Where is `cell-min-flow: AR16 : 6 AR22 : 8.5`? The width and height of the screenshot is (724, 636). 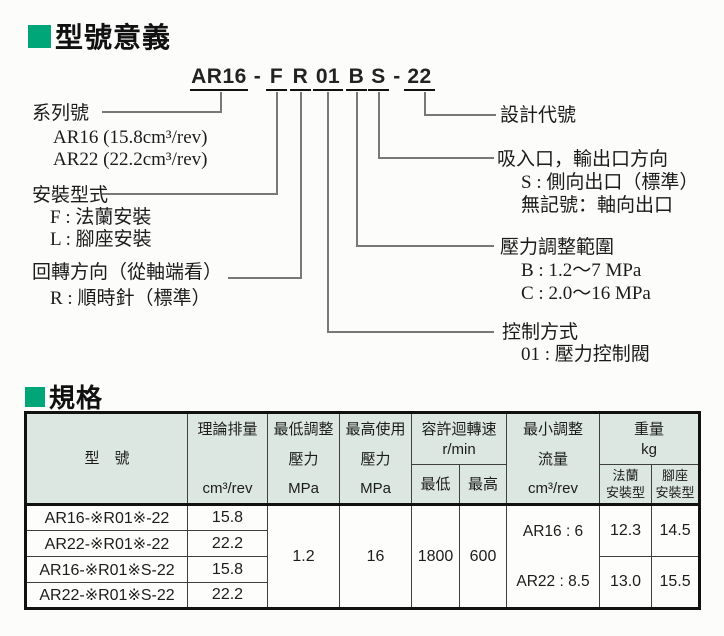 cell-min-flow: AR16 : 6 AR22 : 8.5 is located at coordinates (553, 556).